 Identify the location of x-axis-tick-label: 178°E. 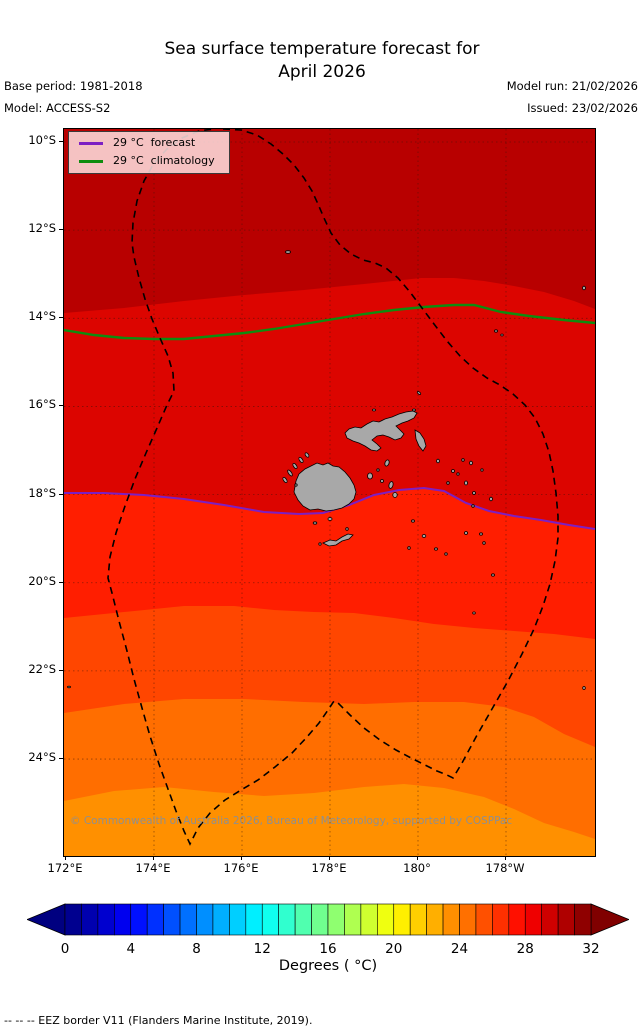
(329, 868).